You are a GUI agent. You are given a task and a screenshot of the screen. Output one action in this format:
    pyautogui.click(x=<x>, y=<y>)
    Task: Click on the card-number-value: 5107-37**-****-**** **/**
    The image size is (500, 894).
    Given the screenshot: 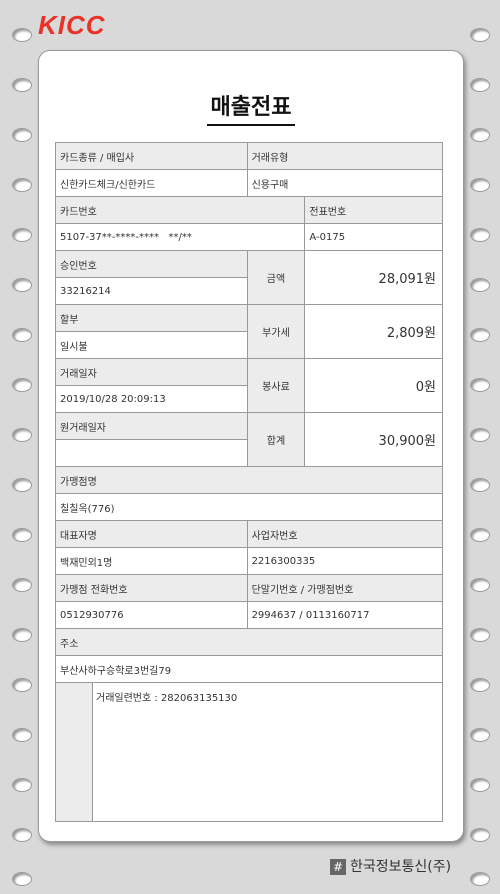 What is the action you would take?
    pyautogui.click(x=180, y=237)
    